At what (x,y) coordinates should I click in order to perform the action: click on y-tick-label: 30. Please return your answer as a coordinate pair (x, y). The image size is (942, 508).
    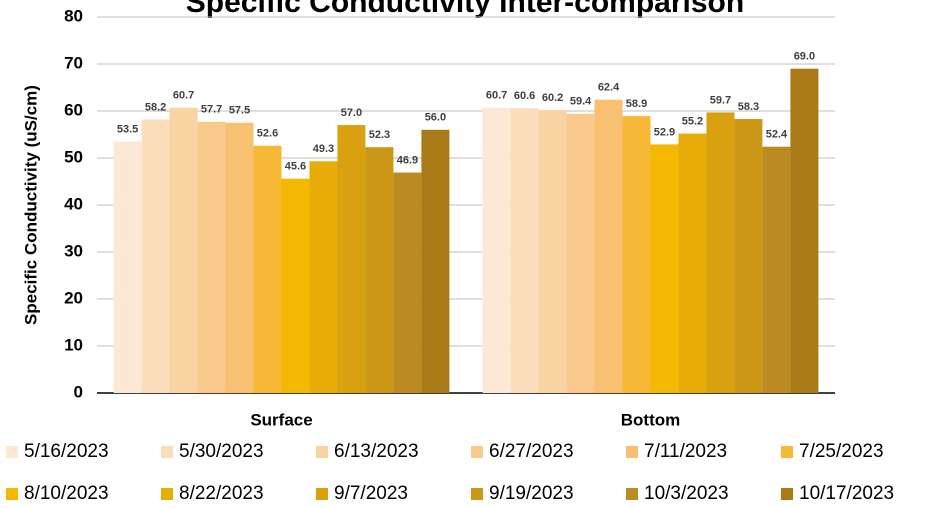
    Looking at the image, I should click on (73, 250).